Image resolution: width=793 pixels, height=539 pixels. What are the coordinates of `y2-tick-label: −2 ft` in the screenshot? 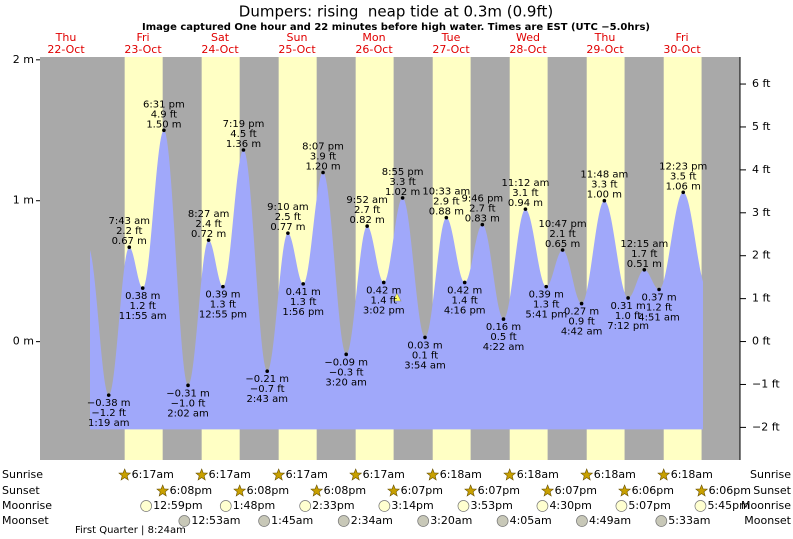 It's located at (766, 426).